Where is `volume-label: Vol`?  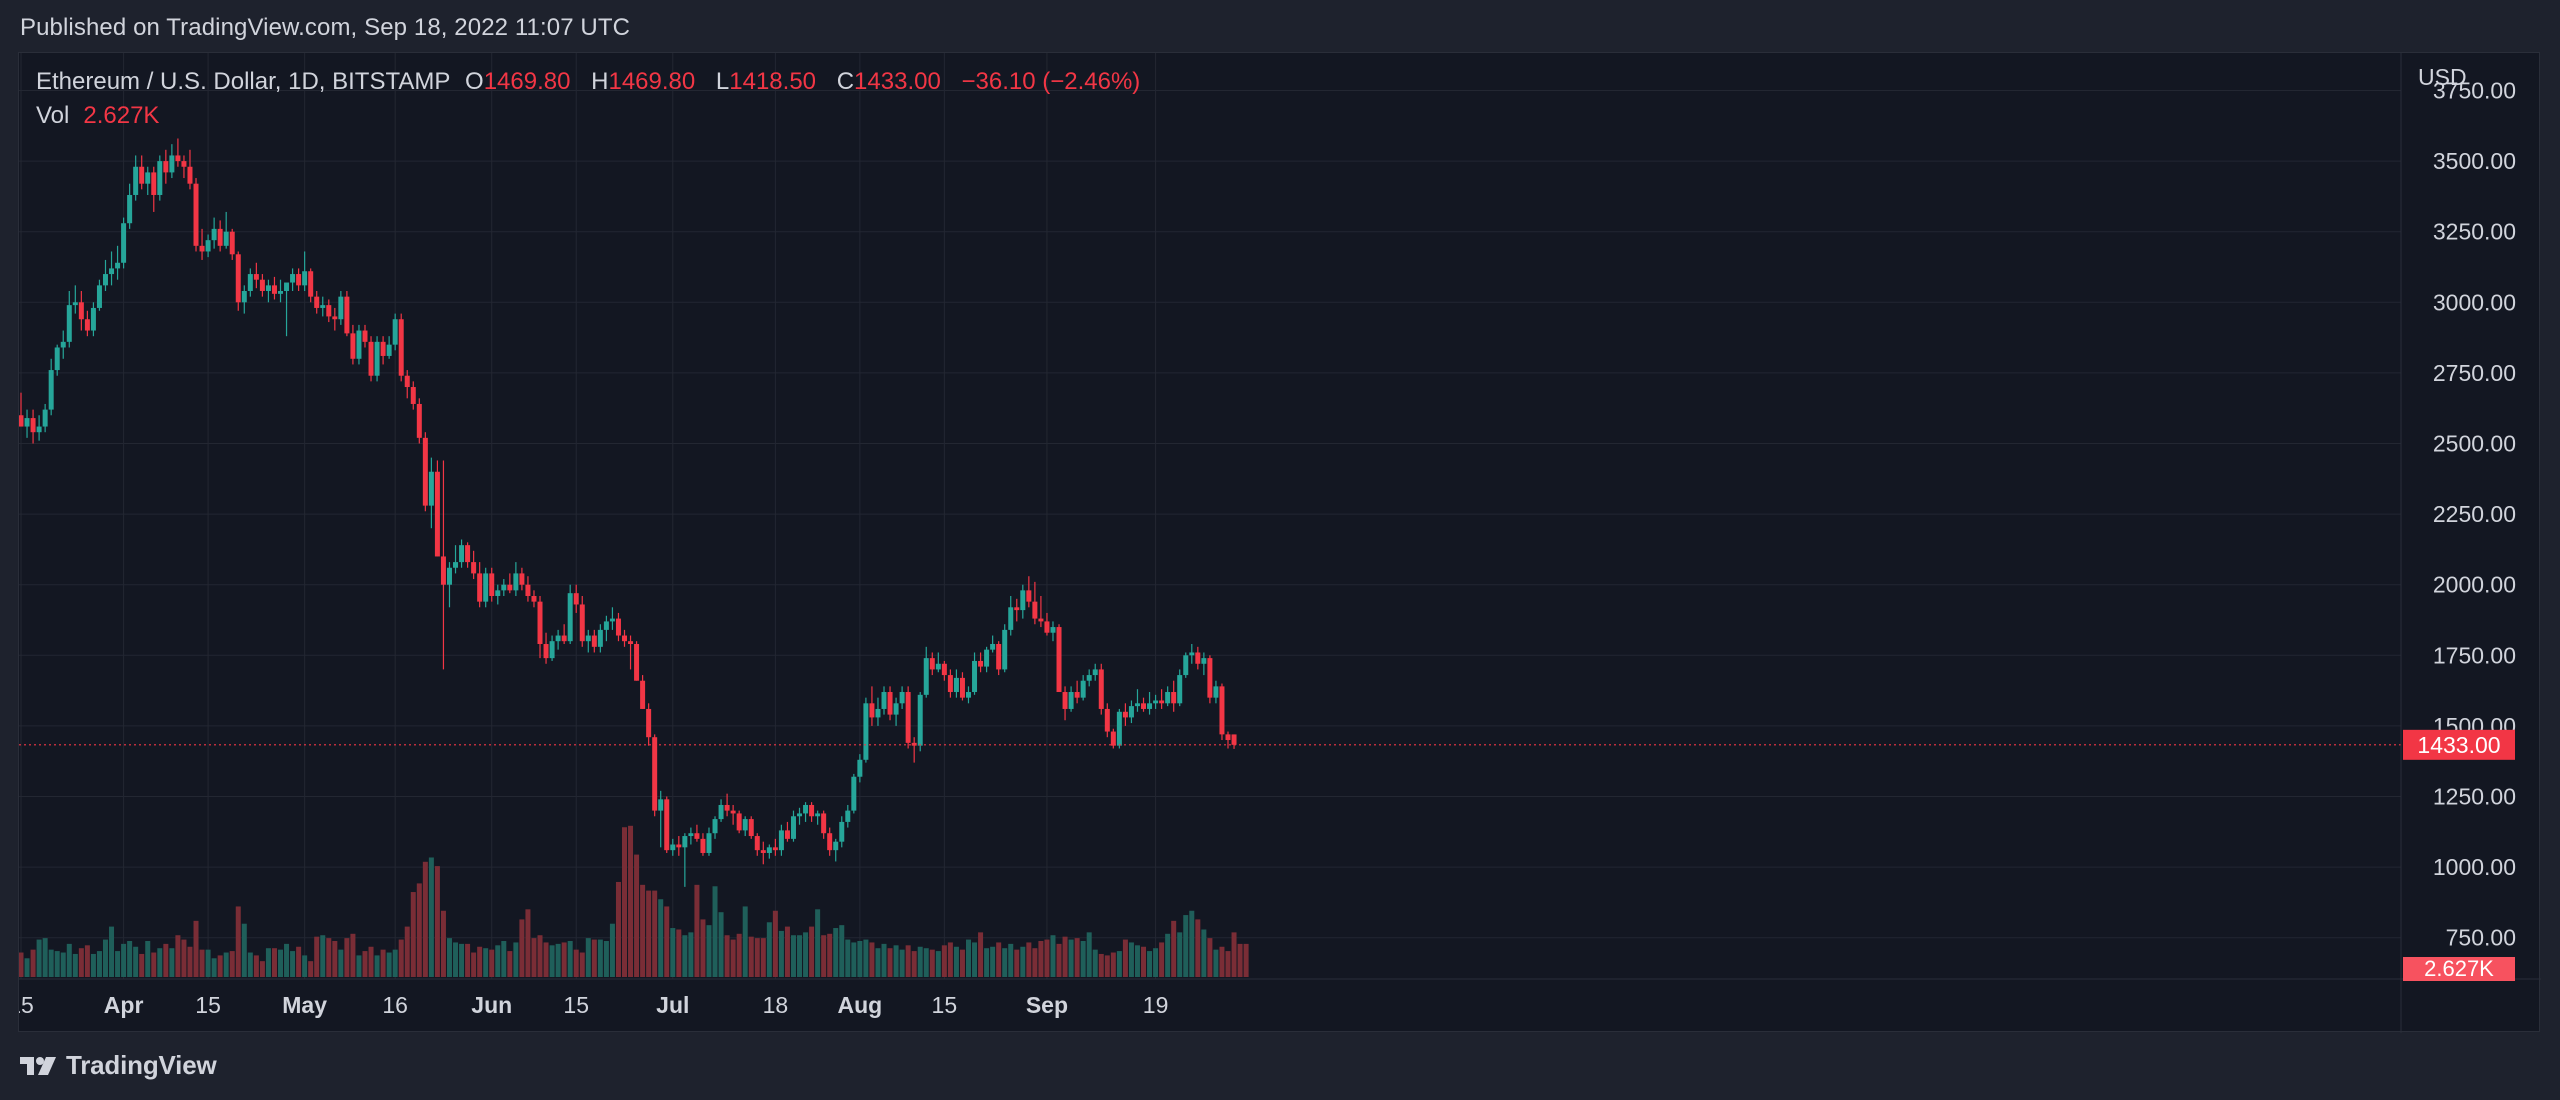 volume-label: Vol is located at coordinates (53, 115).